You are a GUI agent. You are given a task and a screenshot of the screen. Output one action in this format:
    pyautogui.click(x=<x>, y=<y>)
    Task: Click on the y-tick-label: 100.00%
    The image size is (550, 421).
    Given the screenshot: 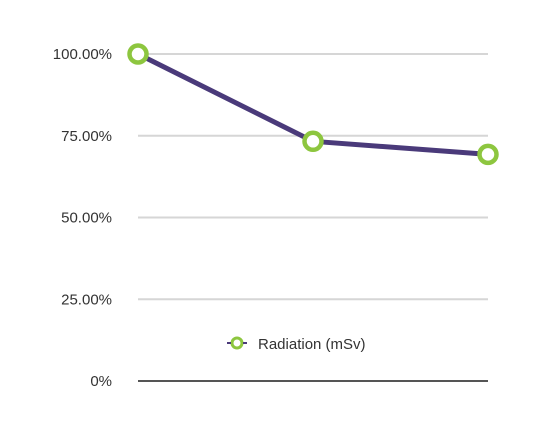 What is the action you would take?
    pyautogui.click(x=82, y=54)
    